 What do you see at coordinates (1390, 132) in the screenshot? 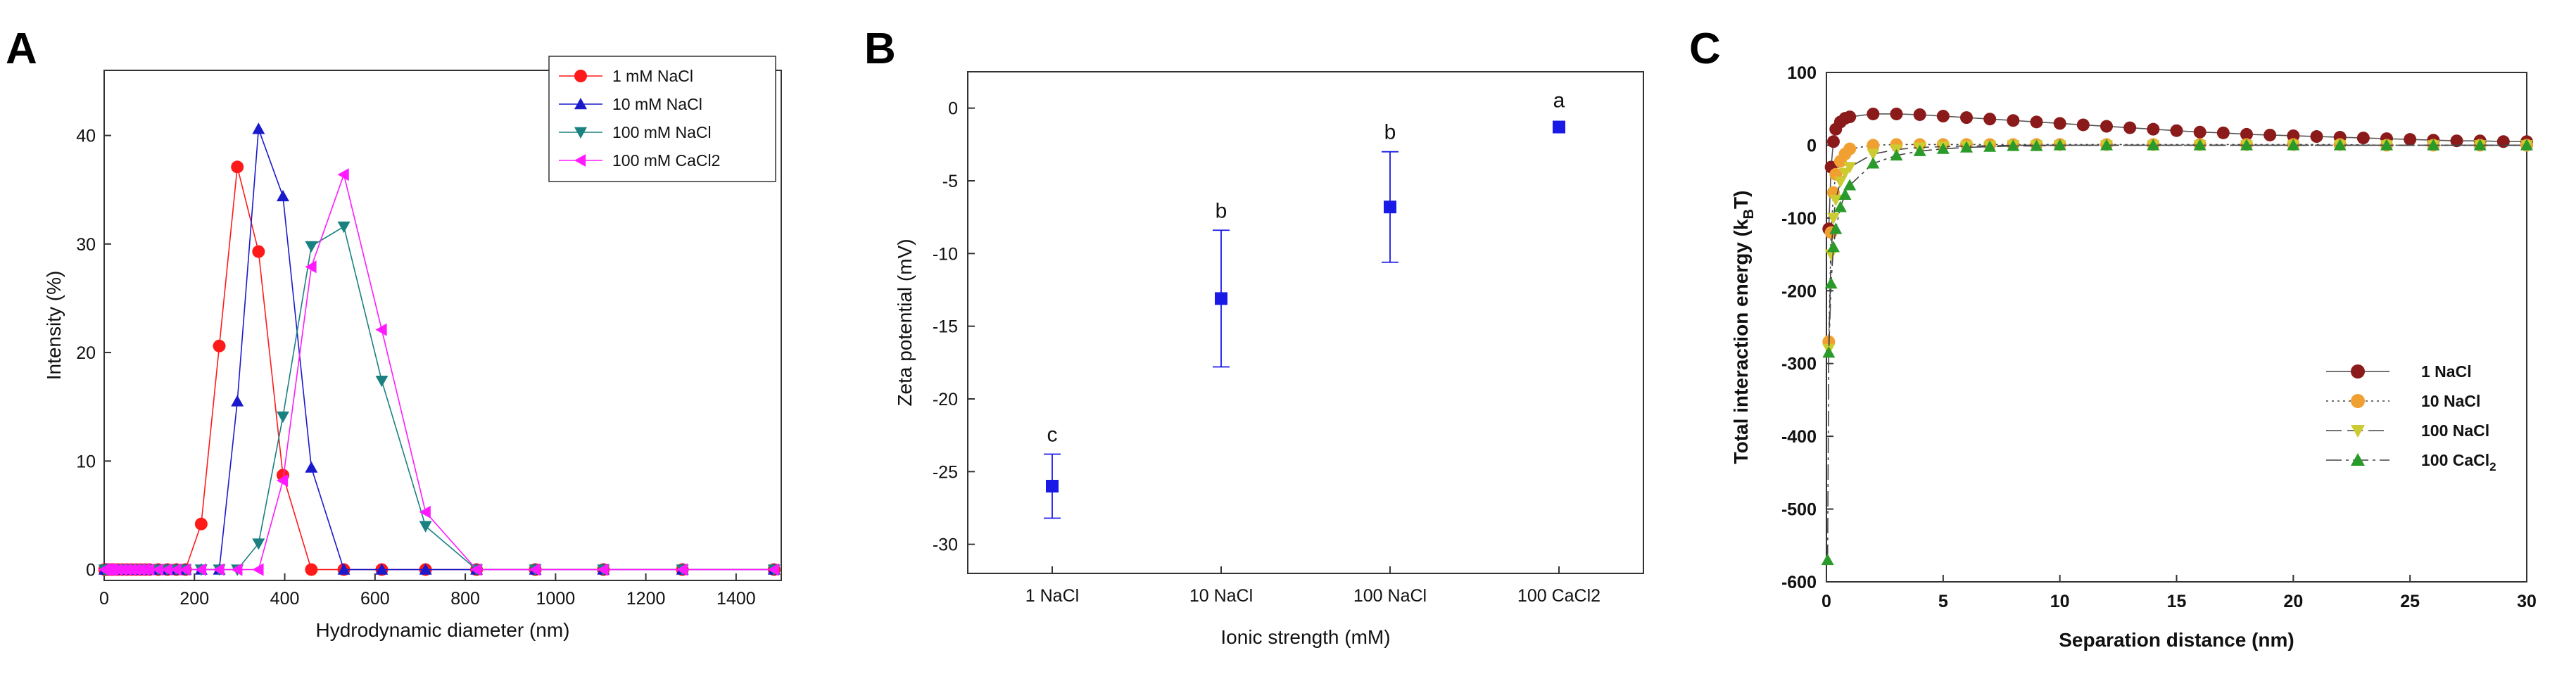
I see `significance-letter: b` at bounding box center [1390, 132].